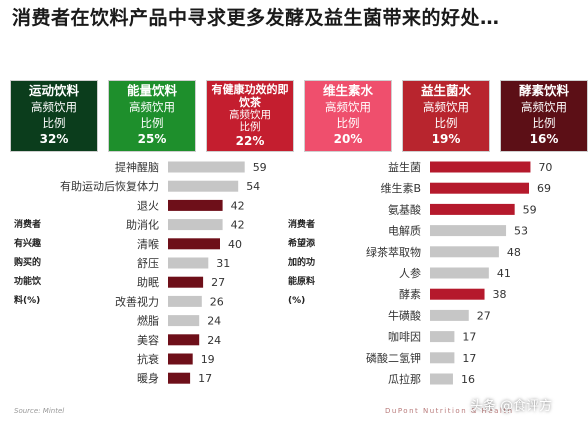 The height and width of the screenshot is (437, 588). I want to click on tile-percent: 16%, so click(544, 139).